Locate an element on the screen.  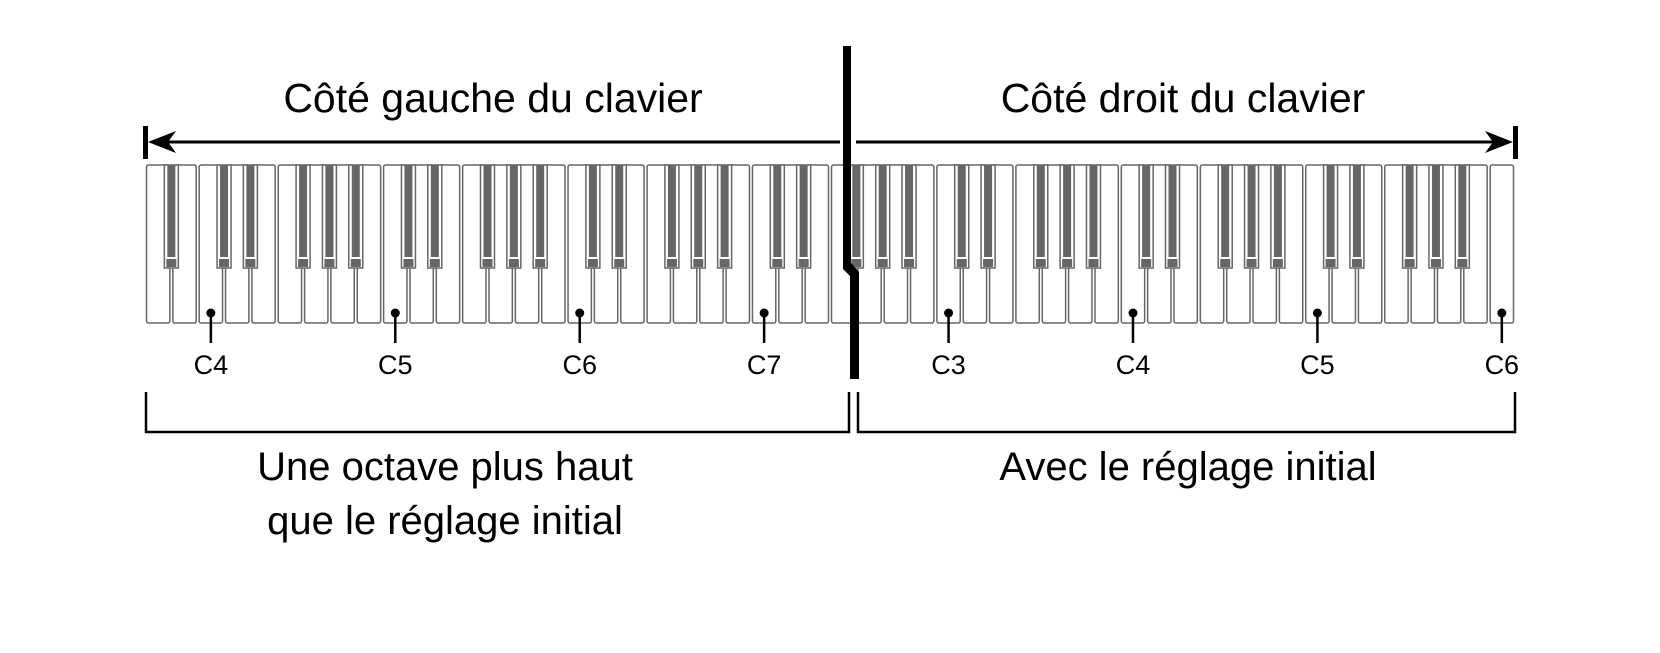
left-range-note-line2: que le réglage initial is located at coordinates (445, 521).